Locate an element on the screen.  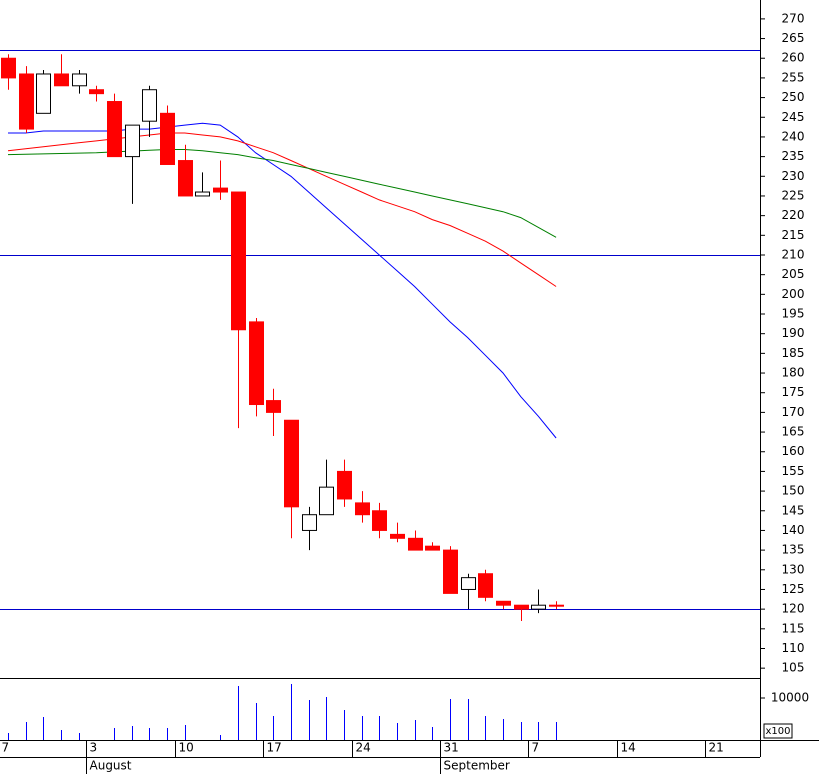
y-tick-label: 220 is located at coordinates (793, 215).